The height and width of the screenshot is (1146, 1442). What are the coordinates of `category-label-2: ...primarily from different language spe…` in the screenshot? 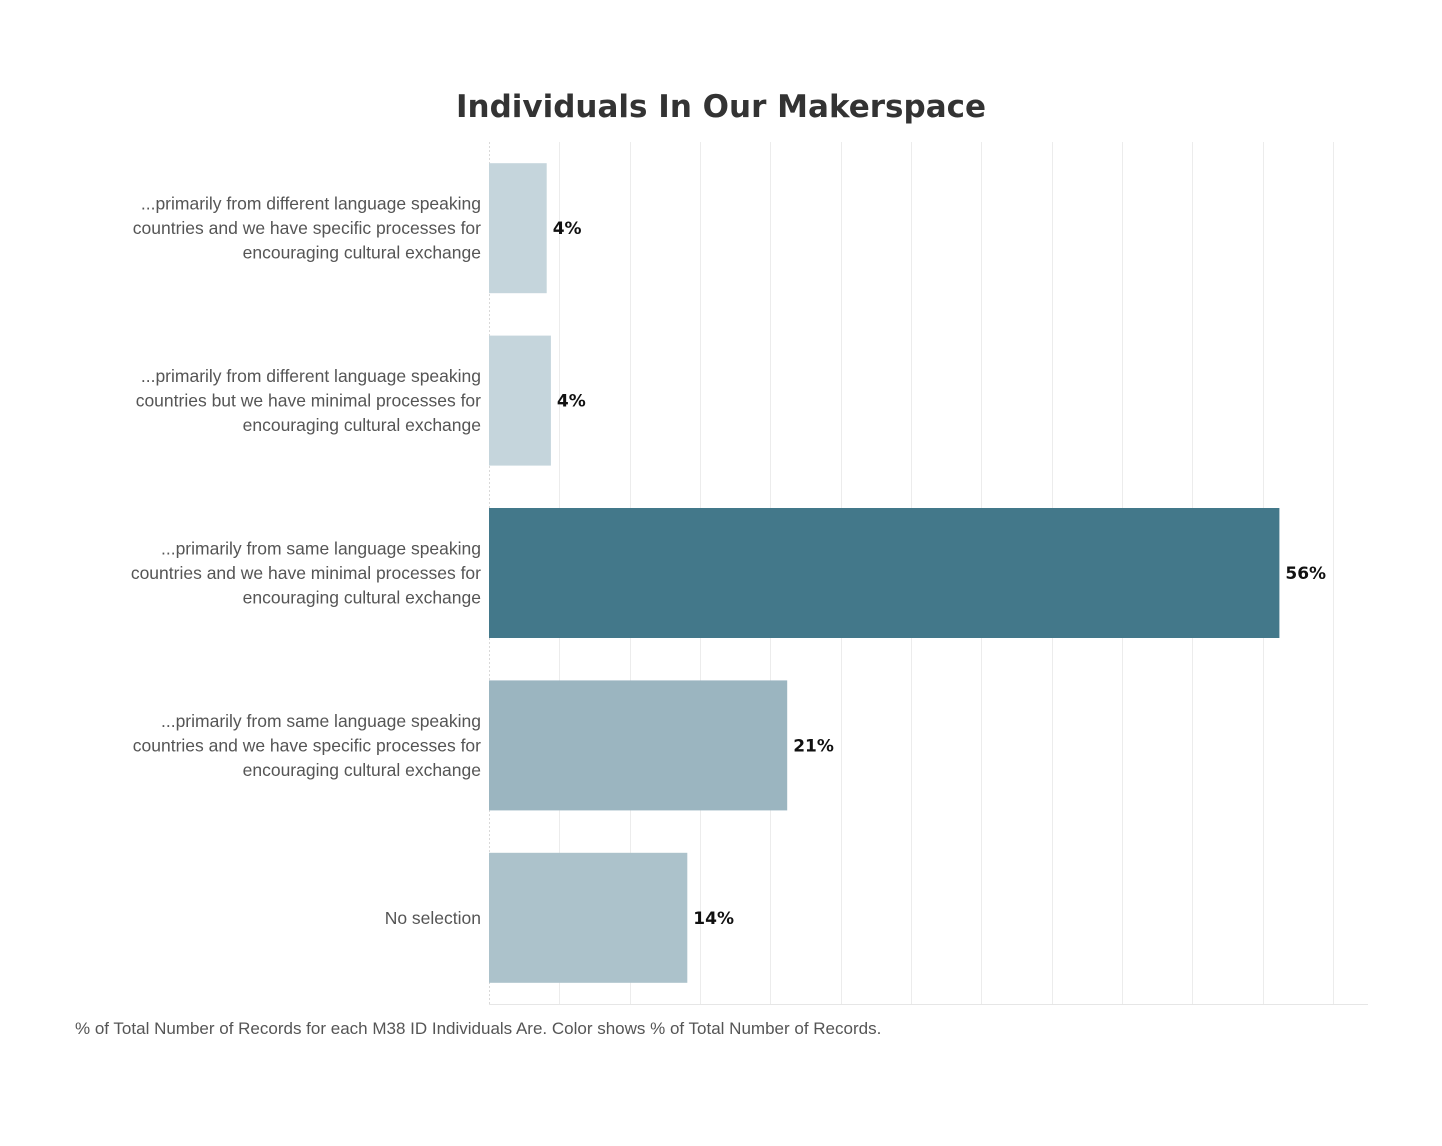 It's located at (308, 400).